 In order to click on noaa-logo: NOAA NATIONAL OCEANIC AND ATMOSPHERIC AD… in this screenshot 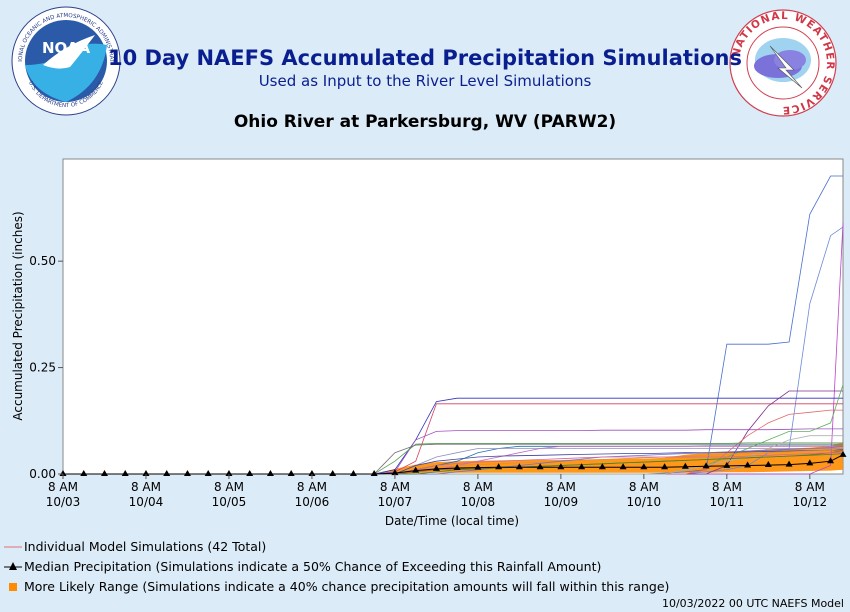, I will do `click(64, 59)`.